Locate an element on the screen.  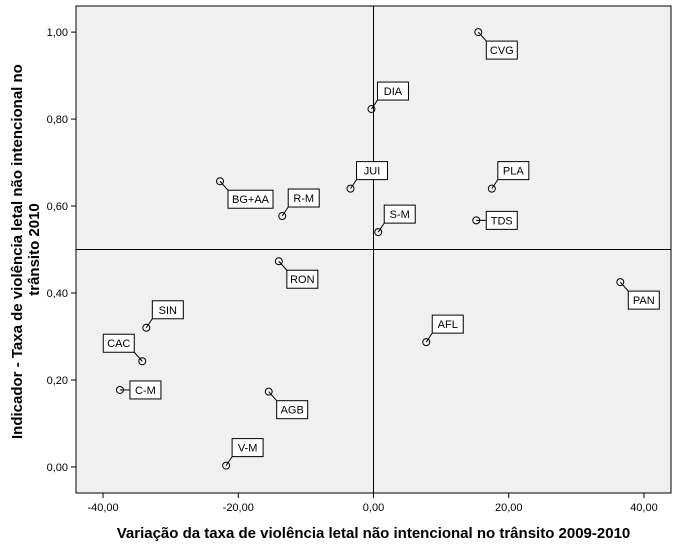
y-tick-label: 0,40 is located at coordinates (57, 294).